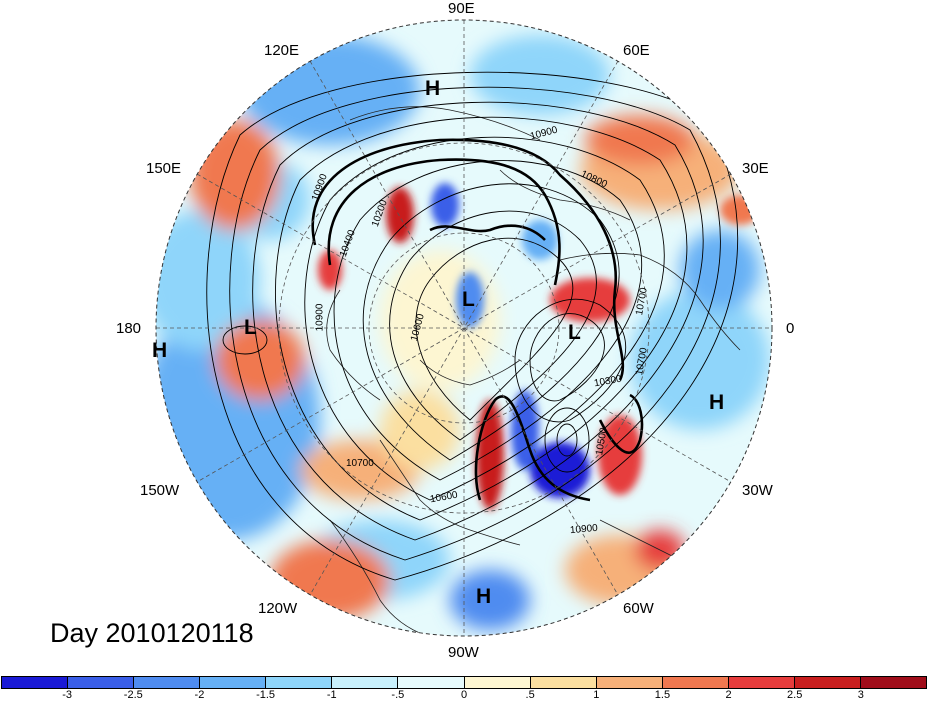 This screenshot has width=928, height=702. I want to click on longitude-label-60w: 60W, so click(638, 608).